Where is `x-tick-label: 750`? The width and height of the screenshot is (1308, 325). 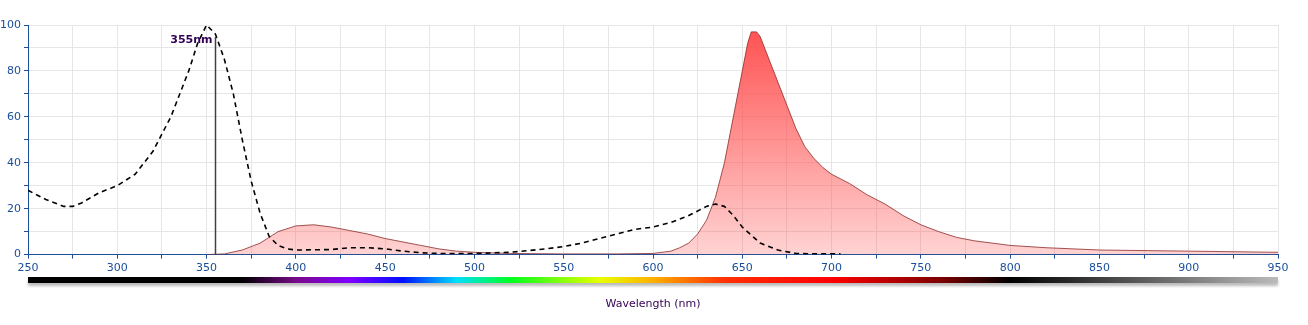 x-tick-label: 750 is located at coordinates (921, 268).